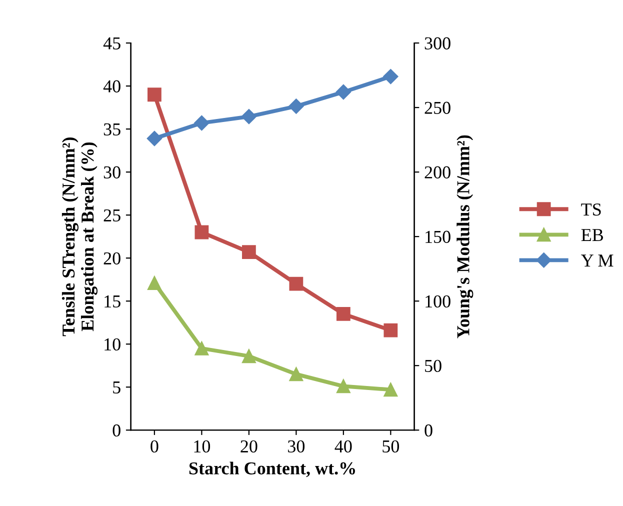  I want to click on y2-tick-label: 100, so click(438, 301).